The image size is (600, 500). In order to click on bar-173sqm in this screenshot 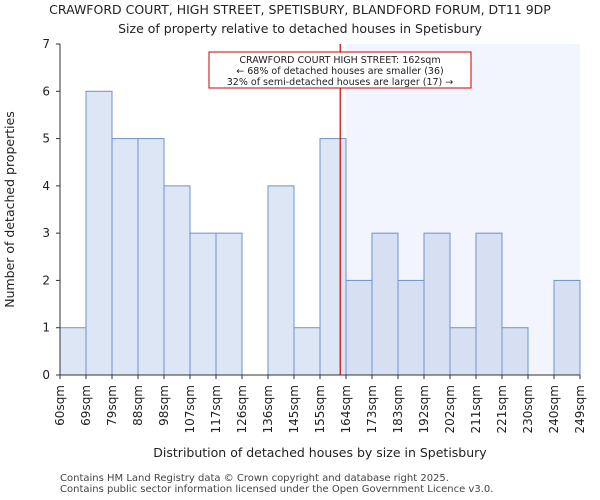, I will do `click(385, 304)`.